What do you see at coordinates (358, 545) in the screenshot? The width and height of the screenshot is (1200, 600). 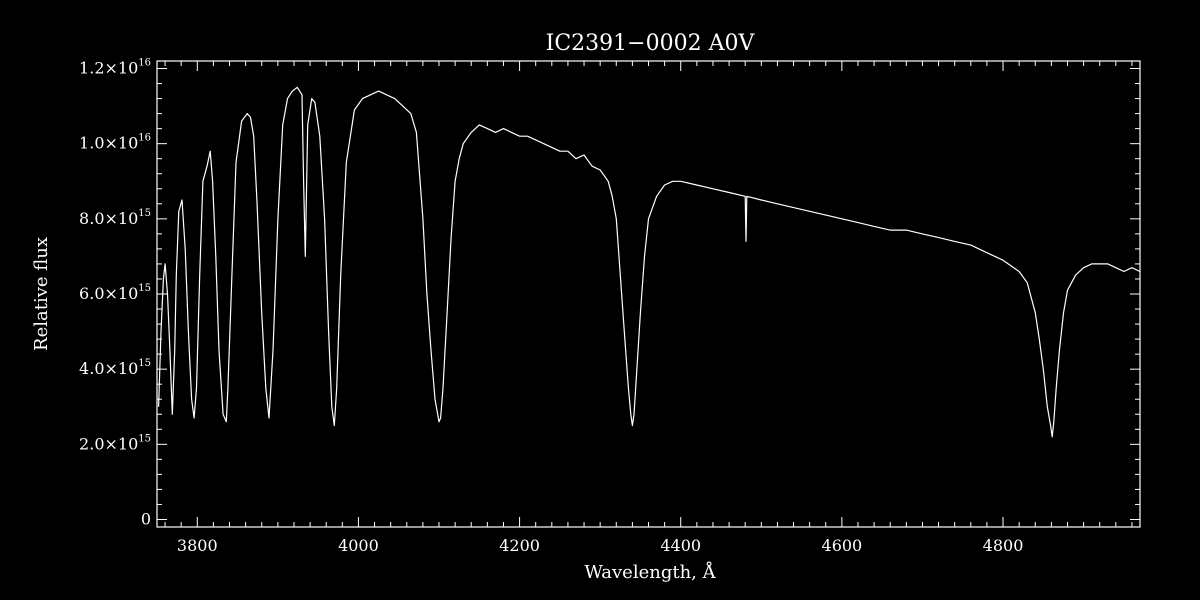 I see `x-tick-label: 4000` at bounding box center [358, 545].